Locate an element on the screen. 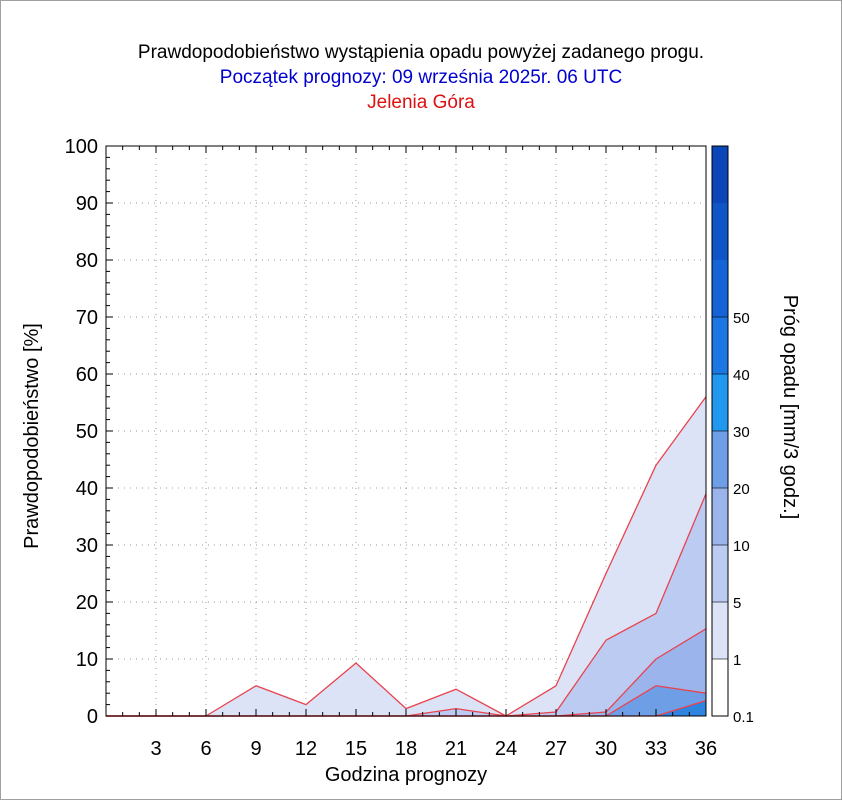 The height and width of the screenshot is (800, 842). colorbar-label: 30 is located at coordinates (741, 432).